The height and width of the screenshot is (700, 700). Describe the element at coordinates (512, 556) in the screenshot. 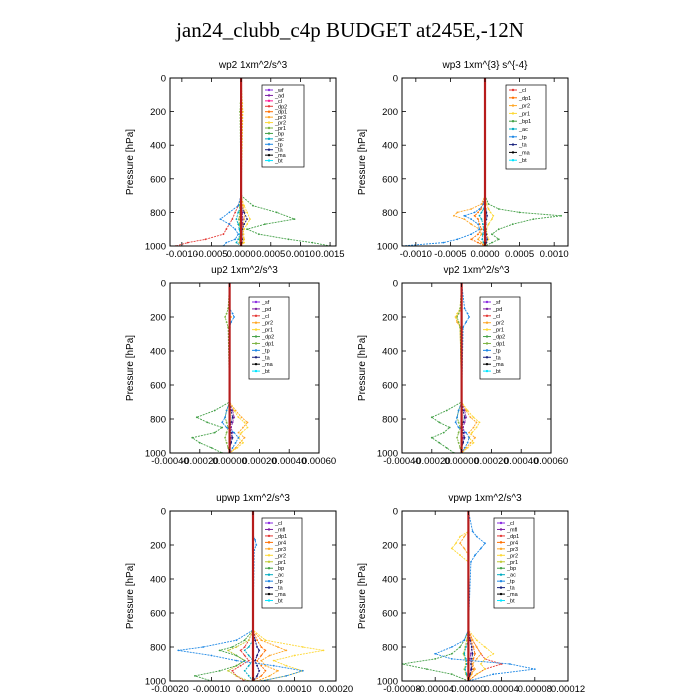

I see `legend-label: _pr2` at that location.